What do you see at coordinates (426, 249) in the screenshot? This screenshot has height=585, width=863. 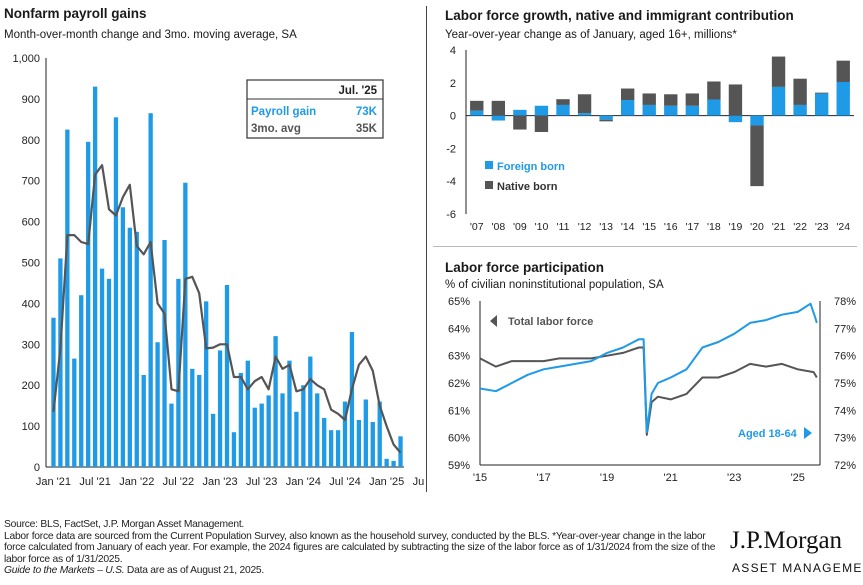 I see `panel-divider` at bounding box center [426, 249].